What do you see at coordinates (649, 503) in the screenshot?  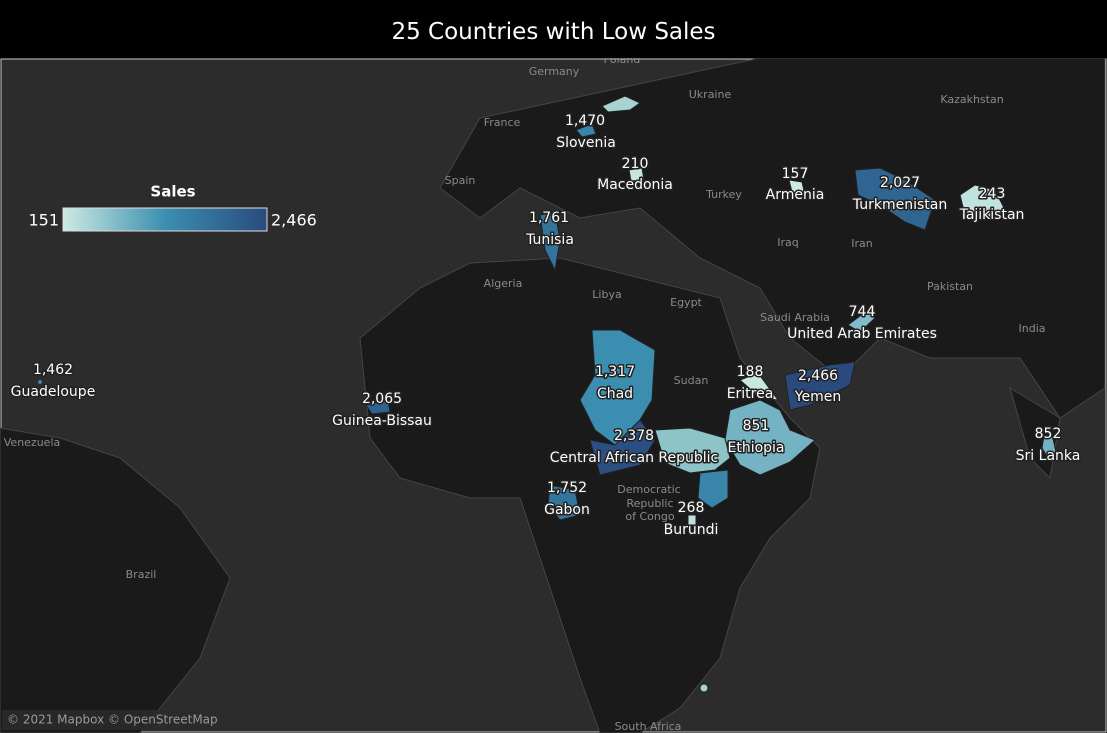 I see `basemap-label: Republic` at bounding box center [649, 503].